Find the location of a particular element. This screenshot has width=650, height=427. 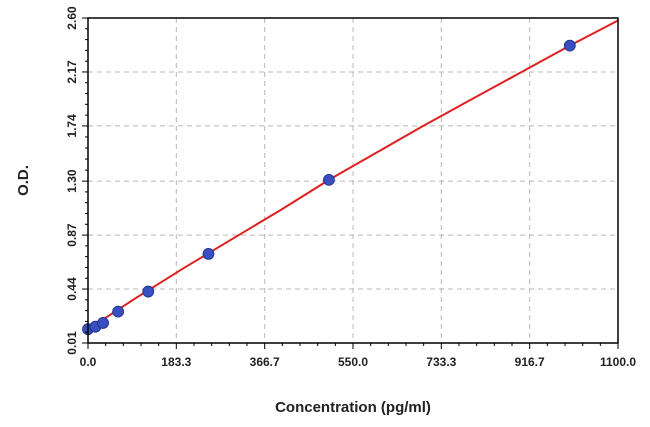

y-tick-label: 1.30 is located at coordinates (72, 181).